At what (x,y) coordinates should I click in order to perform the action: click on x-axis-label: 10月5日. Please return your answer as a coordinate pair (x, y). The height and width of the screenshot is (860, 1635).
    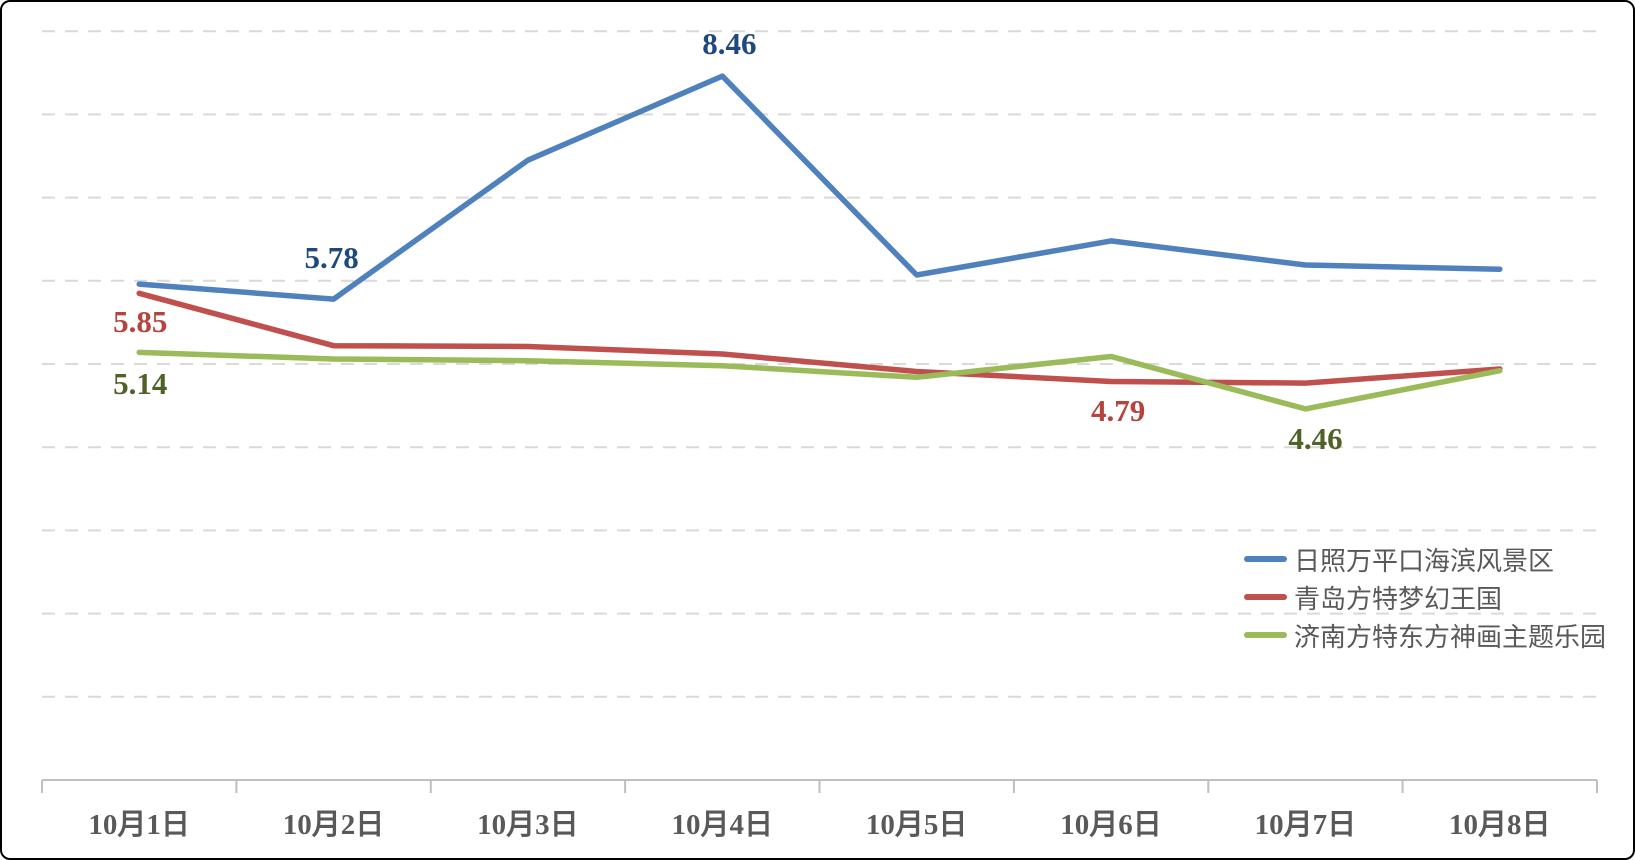
    Looking at the image, I should click on (916, 825).